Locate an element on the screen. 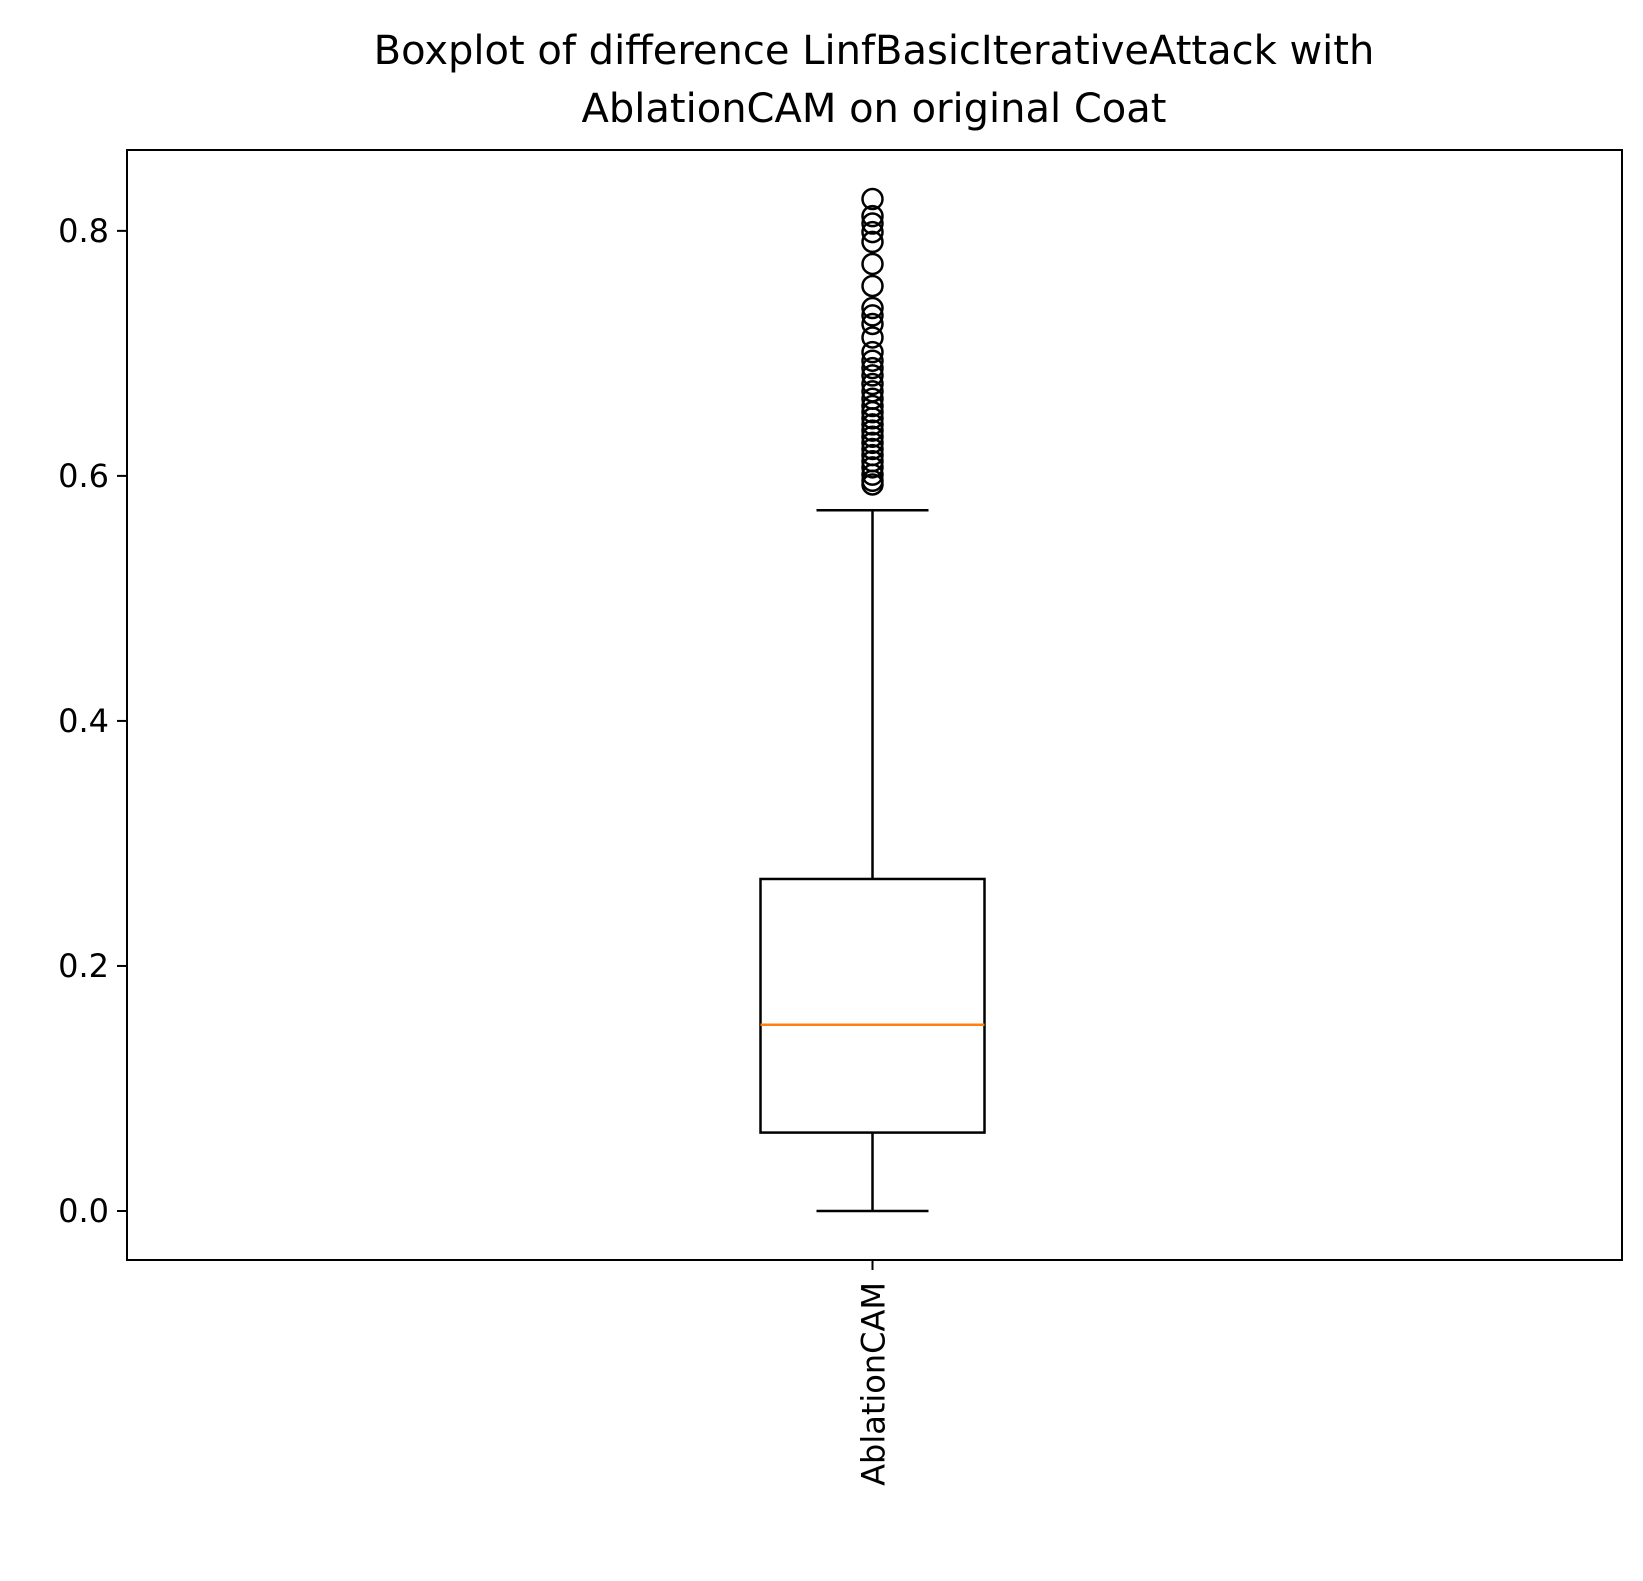 The height and width of the screenshot is (1581, 1643). box-group-ablationcam is located at coordinates (872, 700).